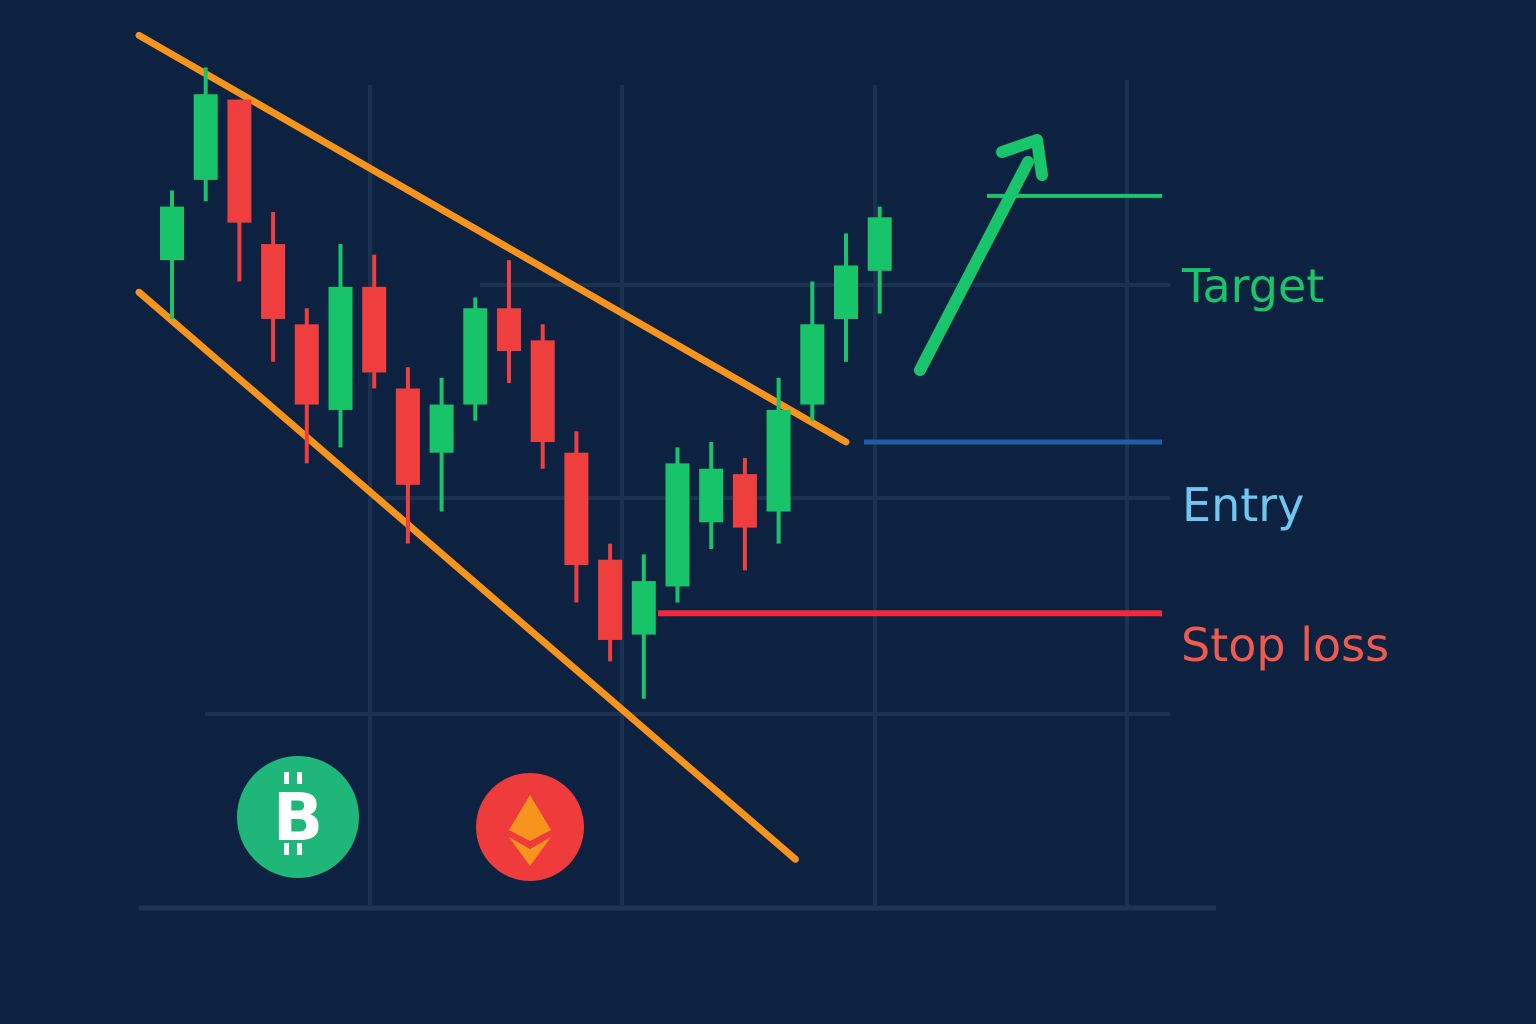 The width and height of the screenshot is (1536, 1024). Describe the element at coordinates (298, 817) in the screenshot. I see `bitcoin-coin-icon: B` at that location.